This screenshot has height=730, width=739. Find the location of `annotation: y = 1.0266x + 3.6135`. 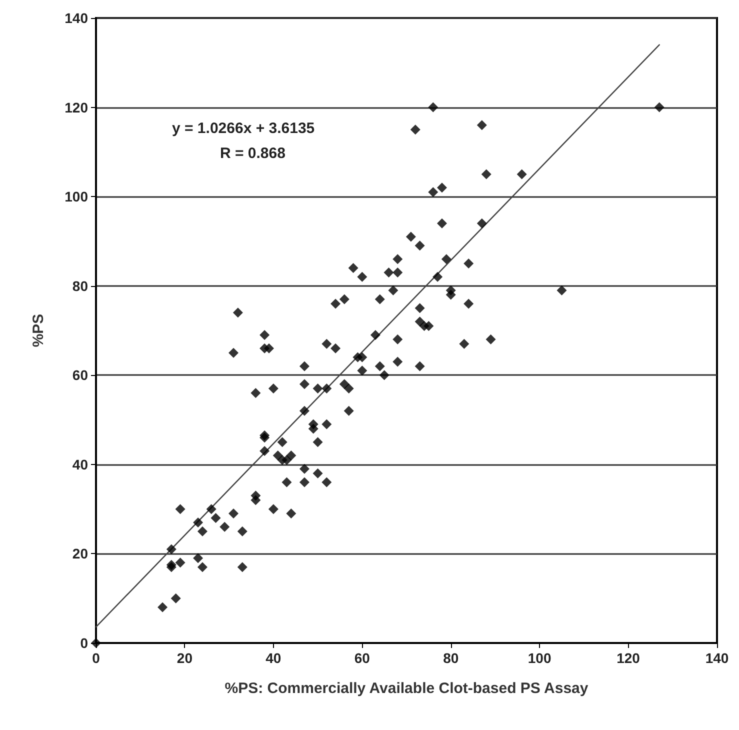

annotation: y = 1.0266x + 3.6135 is located at coordinates (243, 128).